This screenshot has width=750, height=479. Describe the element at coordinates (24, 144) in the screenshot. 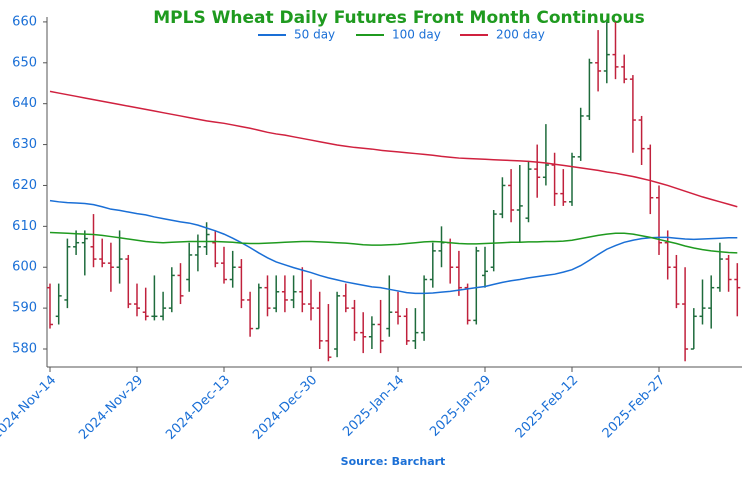

I see `y-tick-label: 630` at that location.